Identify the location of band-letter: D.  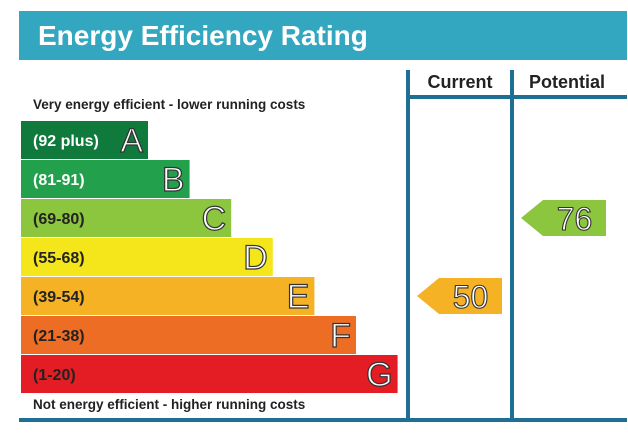
(255, 258).